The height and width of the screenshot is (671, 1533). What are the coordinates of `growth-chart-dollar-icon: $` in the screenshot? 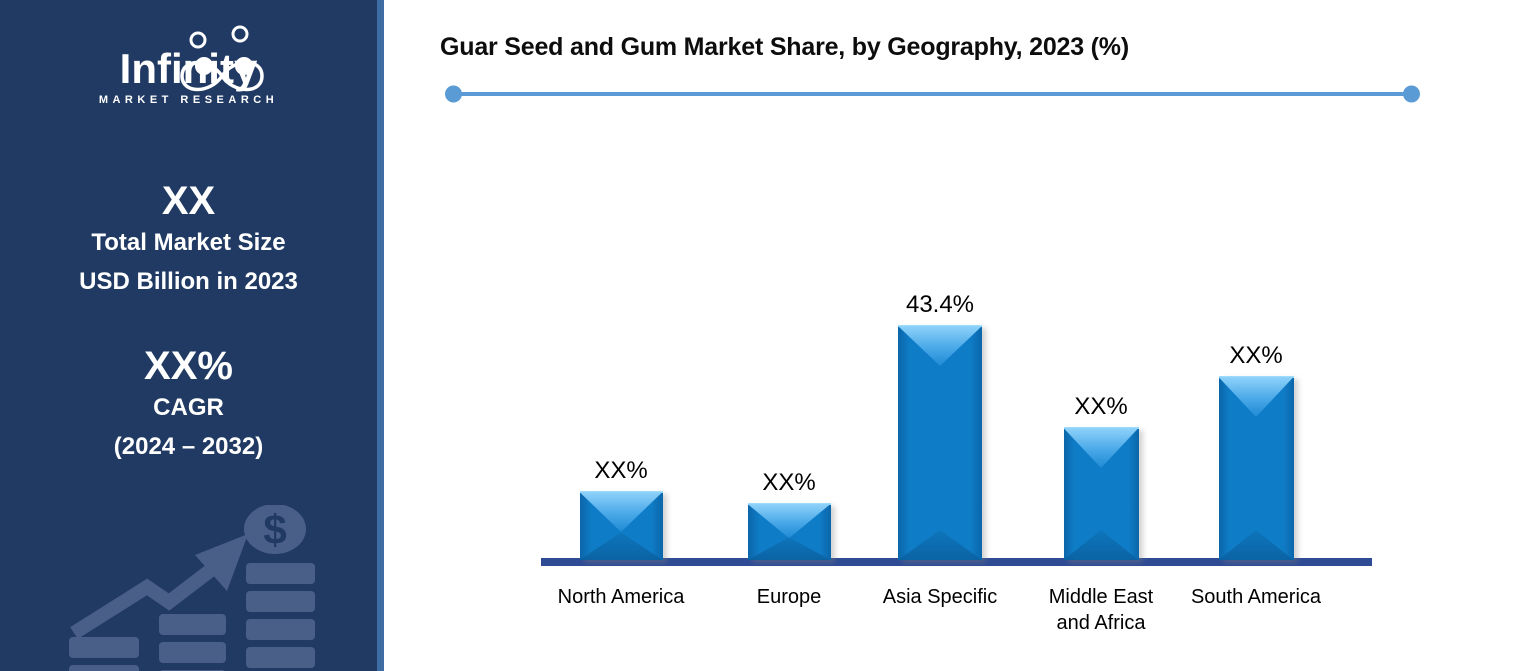 It's located at (192, 588).